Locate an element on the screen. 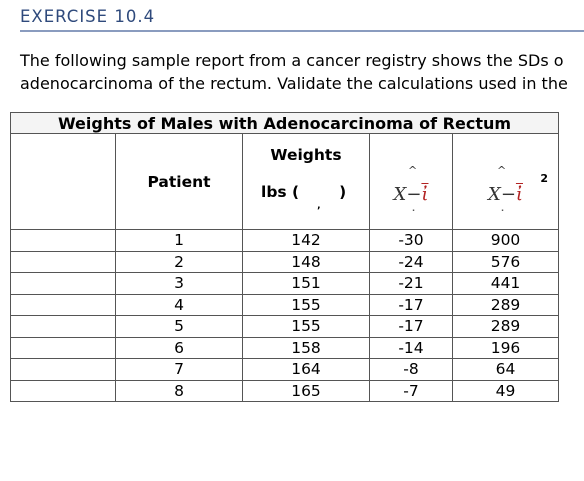 This screenshot has width=584, height=481. deviation-hat: ^ is located at coordinates (413, 170).